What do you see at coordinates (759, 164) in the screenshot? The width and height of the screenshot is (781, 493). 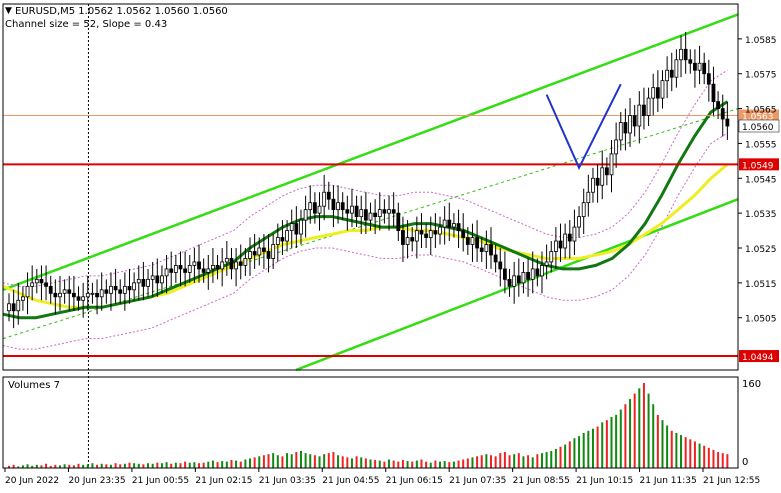 I see `level-label-box` at bounding box center [759, 164].